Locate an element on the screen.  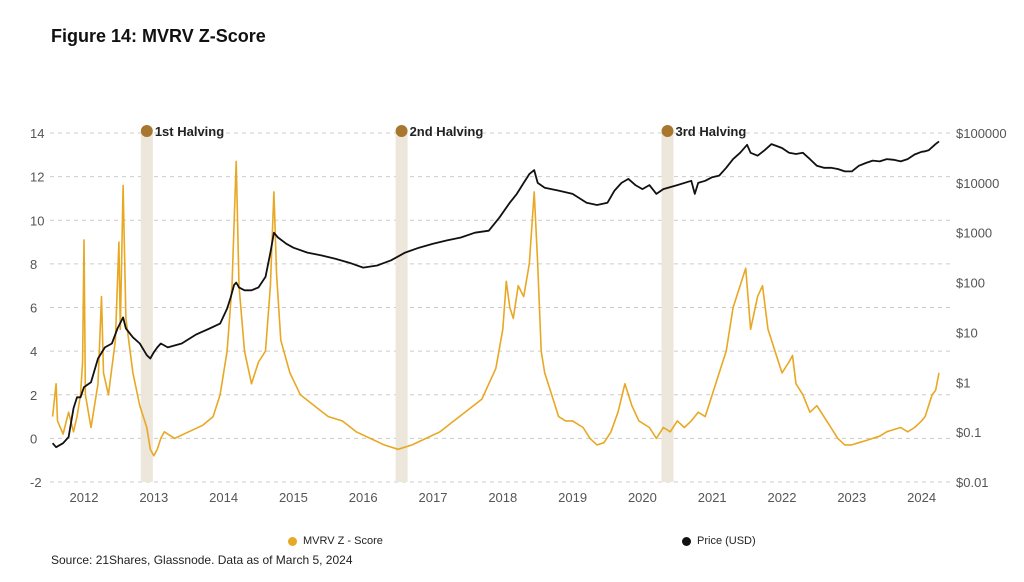
x-tick-label: 2018 is located at coordinates (502, 497).